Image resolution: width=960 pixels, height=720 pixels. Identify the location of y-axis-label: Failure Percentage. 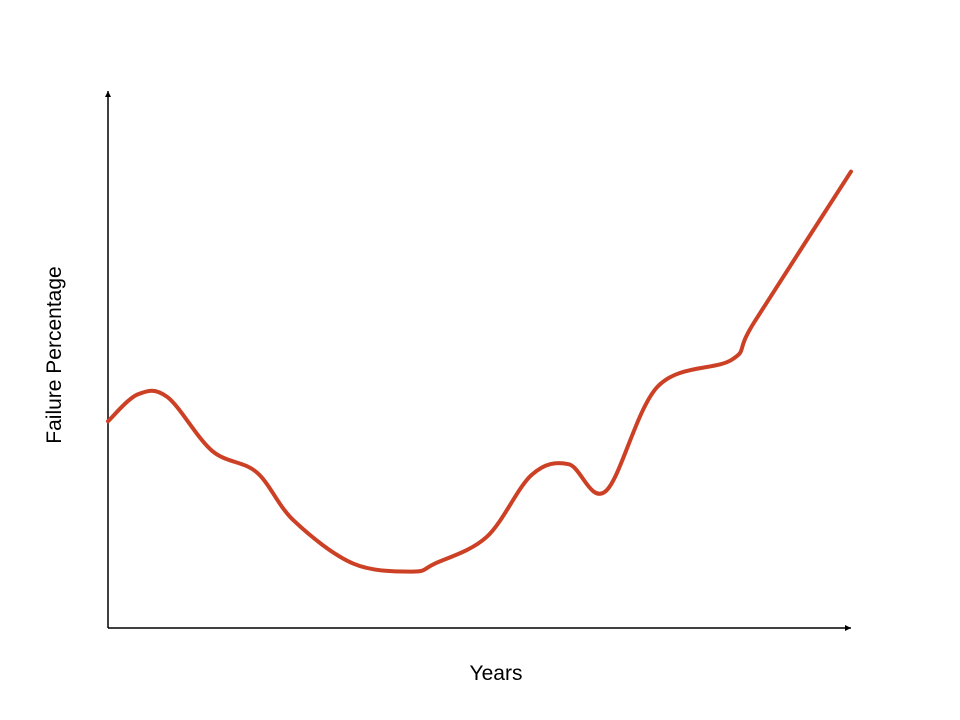
(54, 354).